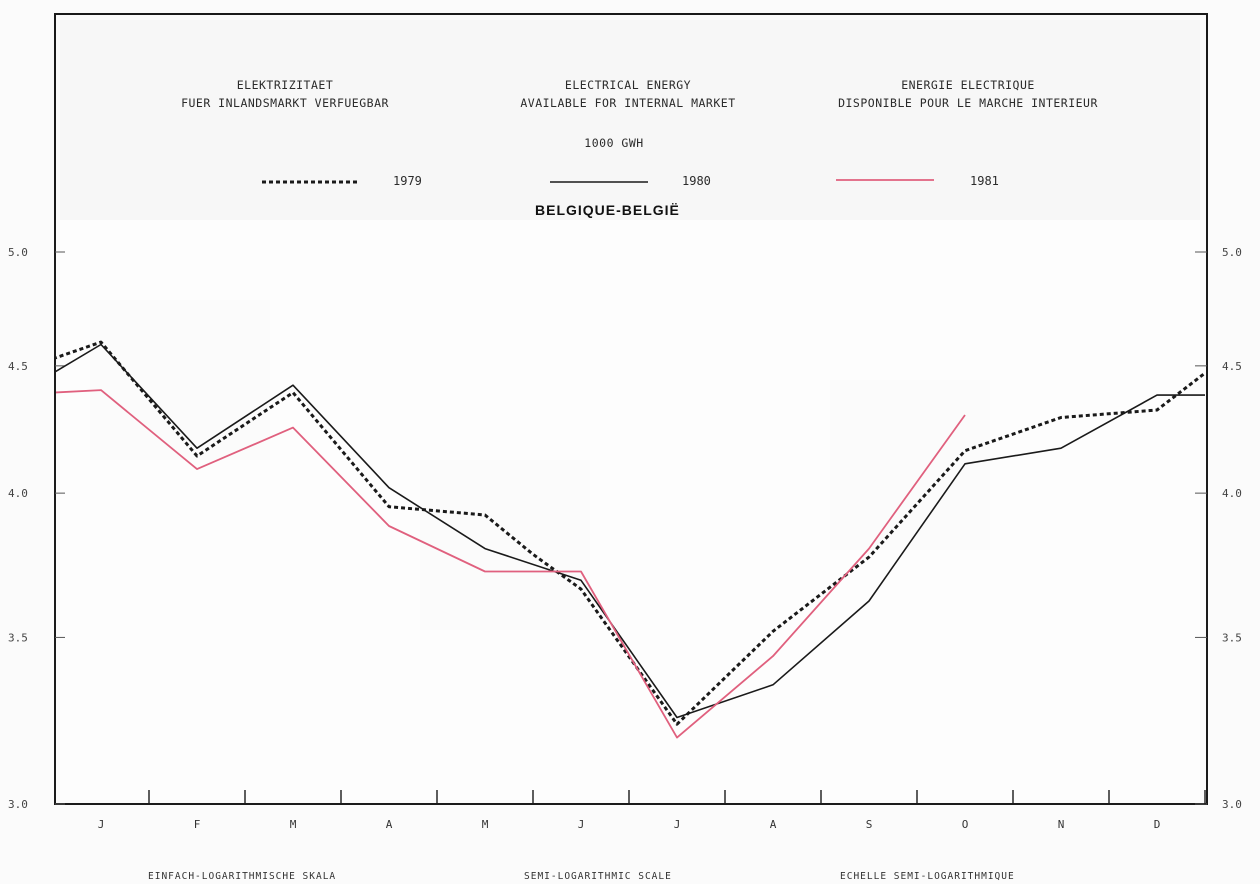 Image resolution: width=1260 pixels, height=884 pixels. I want to click on scale-note-french: ECHELLE SEMI-LOGARITHMIQUE, so click(927, 876).